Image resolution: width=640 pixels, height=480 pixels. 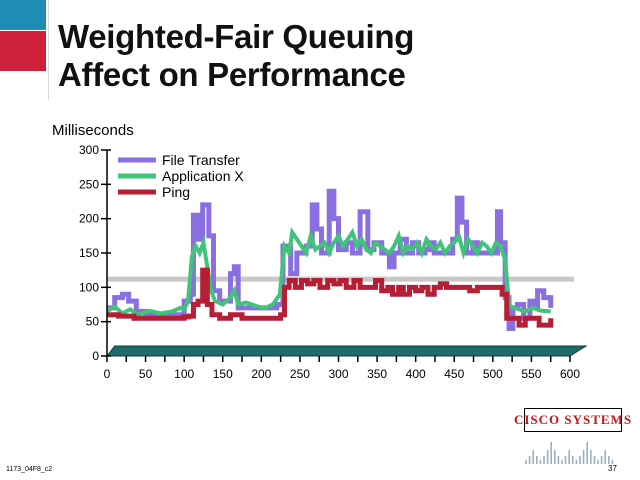 What do you see at coordinates (89, 253) in the screenshot?
I see `y-tick-label: 150` at bounding box center [89, 253].